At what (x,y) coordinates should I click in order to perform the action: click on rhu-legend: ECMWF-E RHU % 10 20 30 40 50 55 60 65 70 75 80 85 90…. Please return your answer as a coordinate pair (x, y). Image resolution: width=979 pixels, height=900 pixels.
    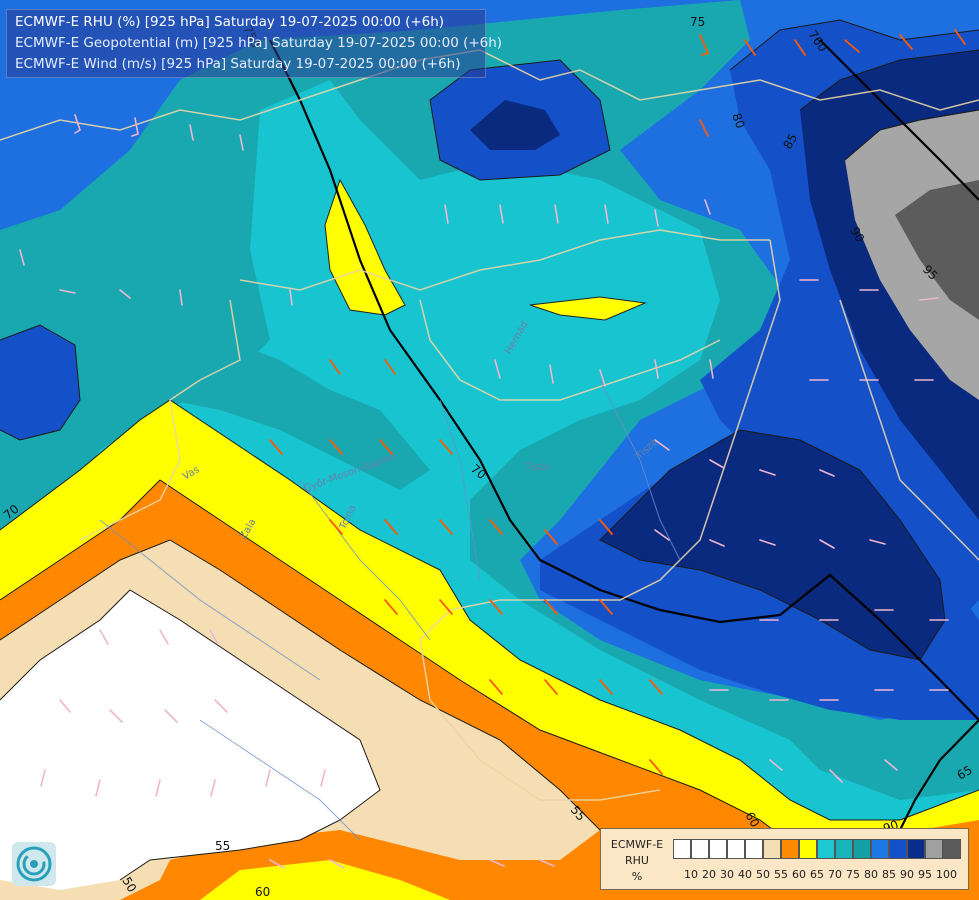
    Looking at the image, I should click on (784, 859).